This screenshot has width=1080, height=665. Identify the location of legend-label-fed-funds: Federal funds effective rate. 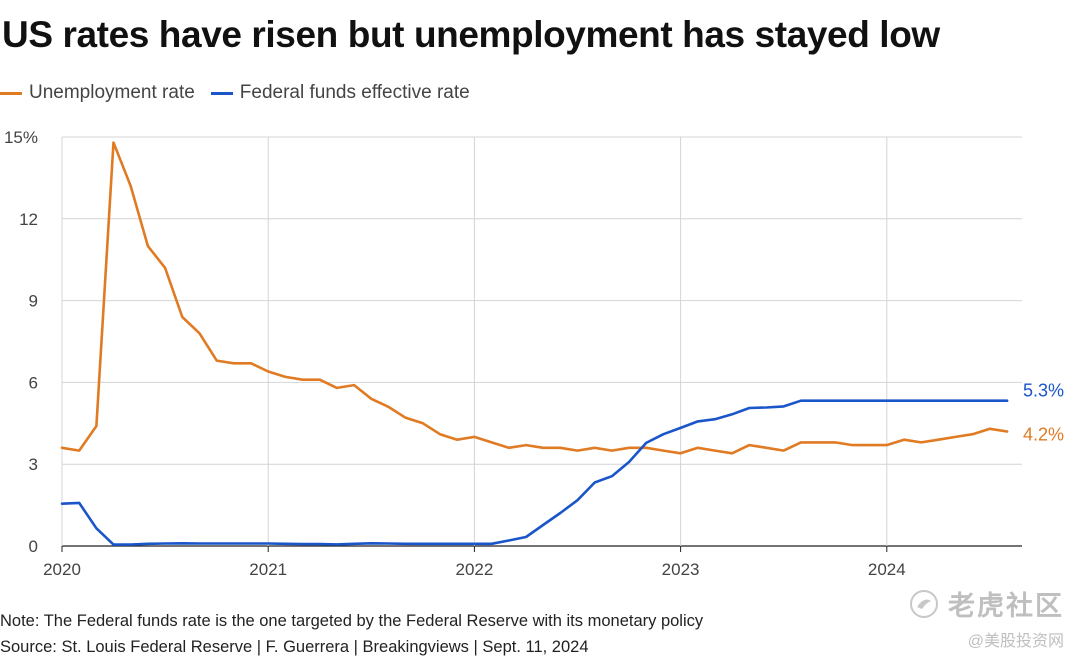
(354, 92).